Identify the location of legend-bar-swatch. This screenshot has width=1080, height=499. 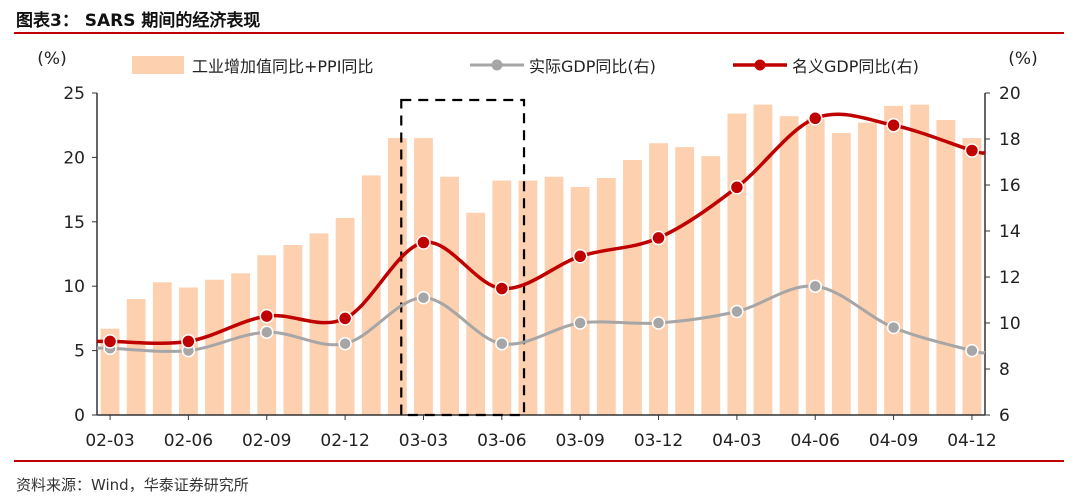
(158, 65).